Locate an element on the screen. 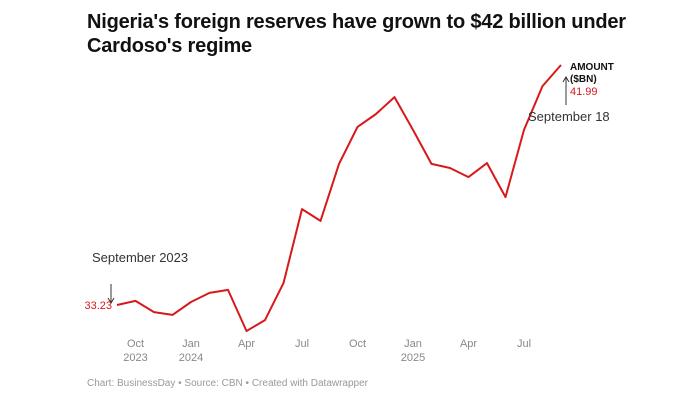 The width and height of the screenshot is (700, 400). legend-label-line2: ($BN) is located at coordinates (583, 79).